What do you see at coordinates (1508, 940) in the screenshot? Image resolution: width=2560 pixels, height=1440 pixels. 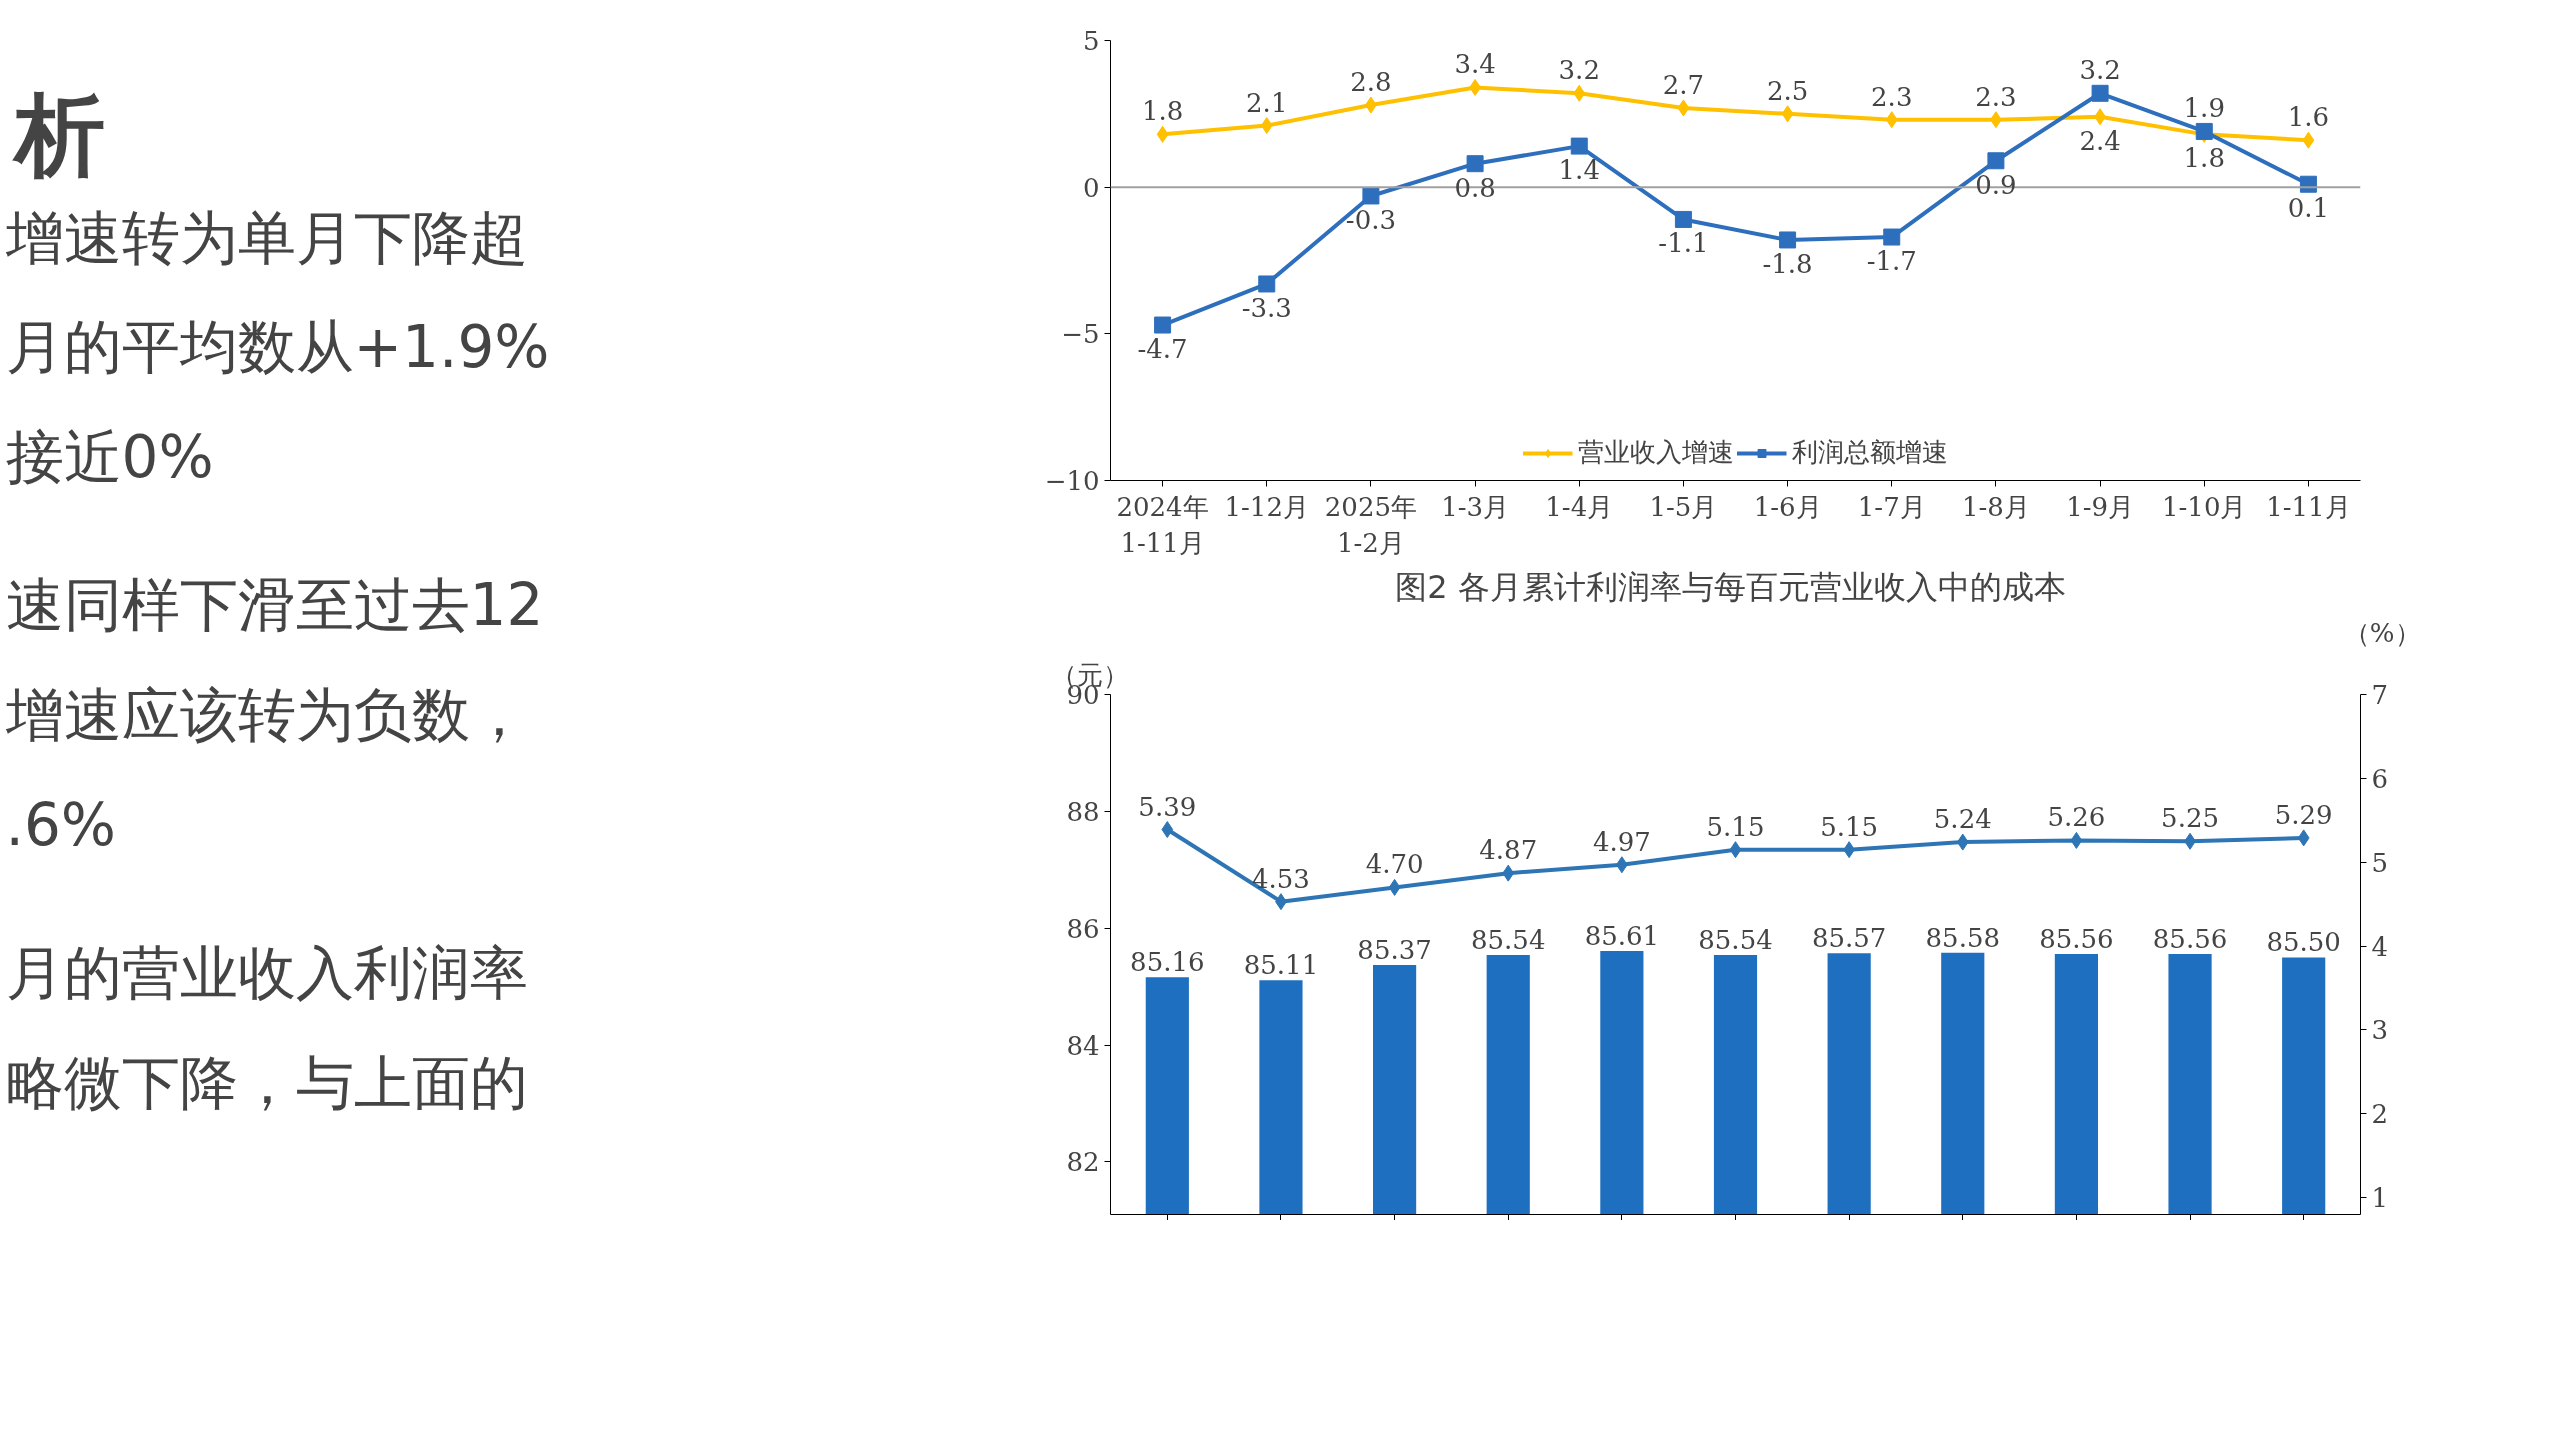 I see `data-label: 85.54` at bounding box center [1508, 940].